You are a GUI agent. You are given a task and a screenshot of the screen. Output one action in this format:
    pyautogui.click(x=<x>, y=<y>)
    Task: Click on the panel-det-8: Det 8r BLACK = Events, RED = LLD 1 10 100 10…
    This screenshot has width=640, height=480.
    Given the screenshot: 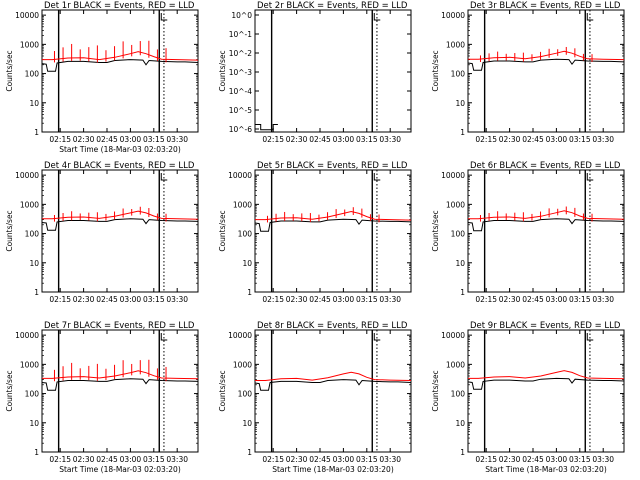 What is the action you would take?
    pyautogui.click(x=315, y=397)
    